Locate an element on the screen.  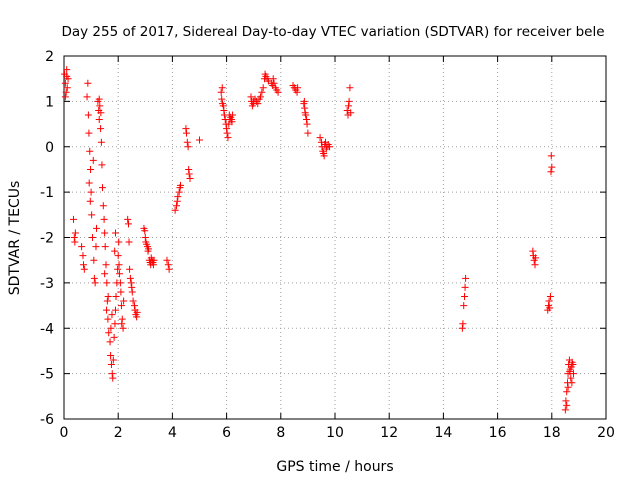
y-tick-label: -4 is located at coordinates (47, 329).